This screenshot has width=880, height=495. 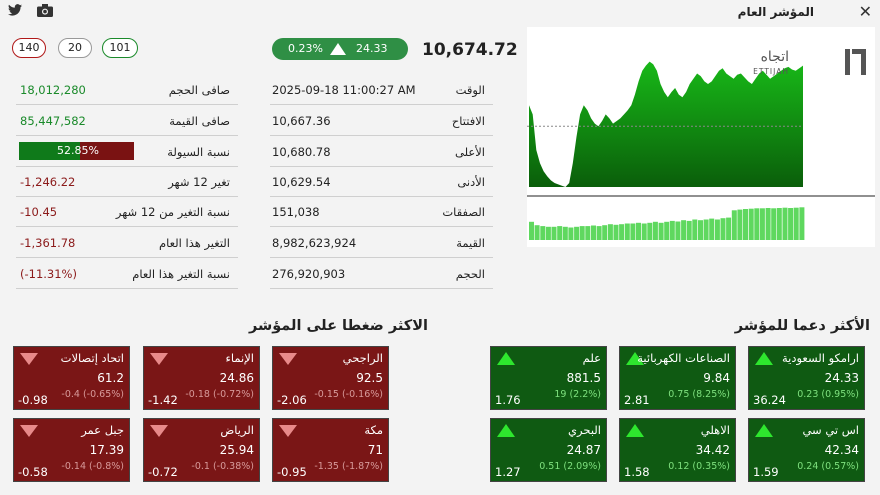 I want to click on detail-value: 10,629.54, so click(x=301, y=182).